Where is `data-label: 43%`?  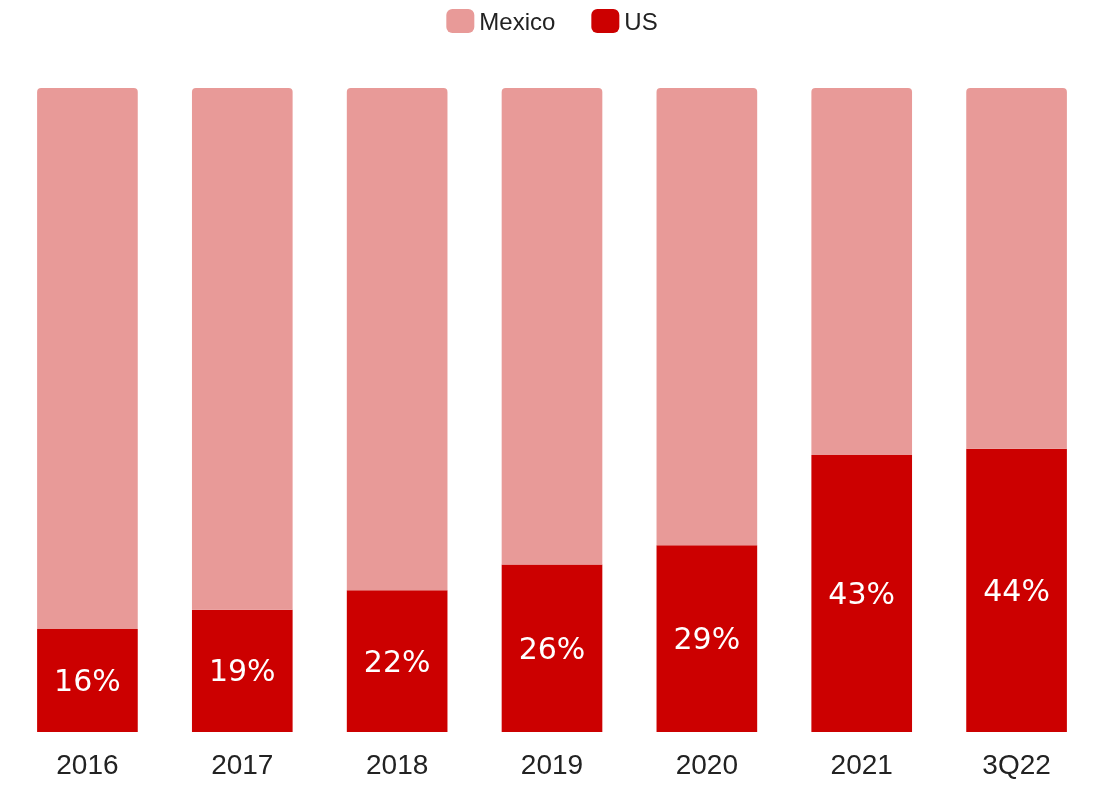 data-label: 43% is located at coordinates (862, 594).